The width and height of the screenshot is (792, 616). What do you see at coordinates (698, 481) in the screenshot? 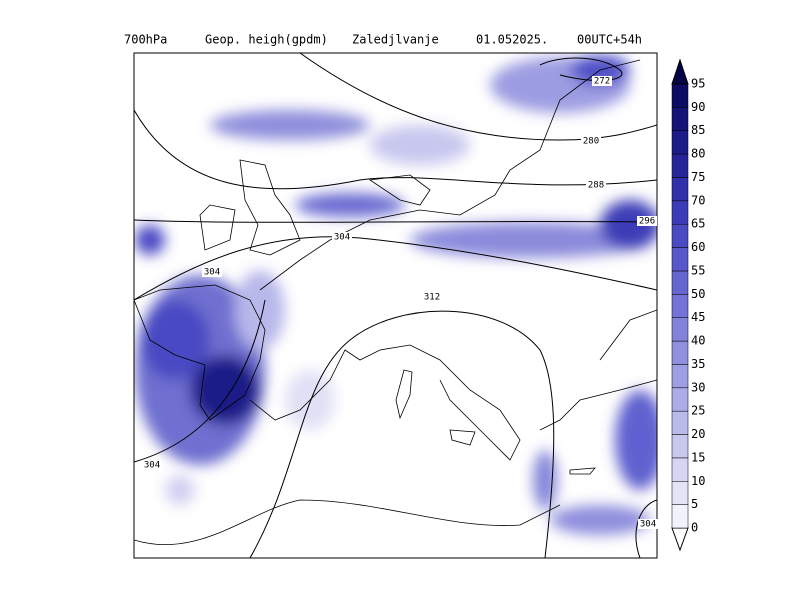
I see `colorbar-tick-label: 10` at bounding box center [698, 481].